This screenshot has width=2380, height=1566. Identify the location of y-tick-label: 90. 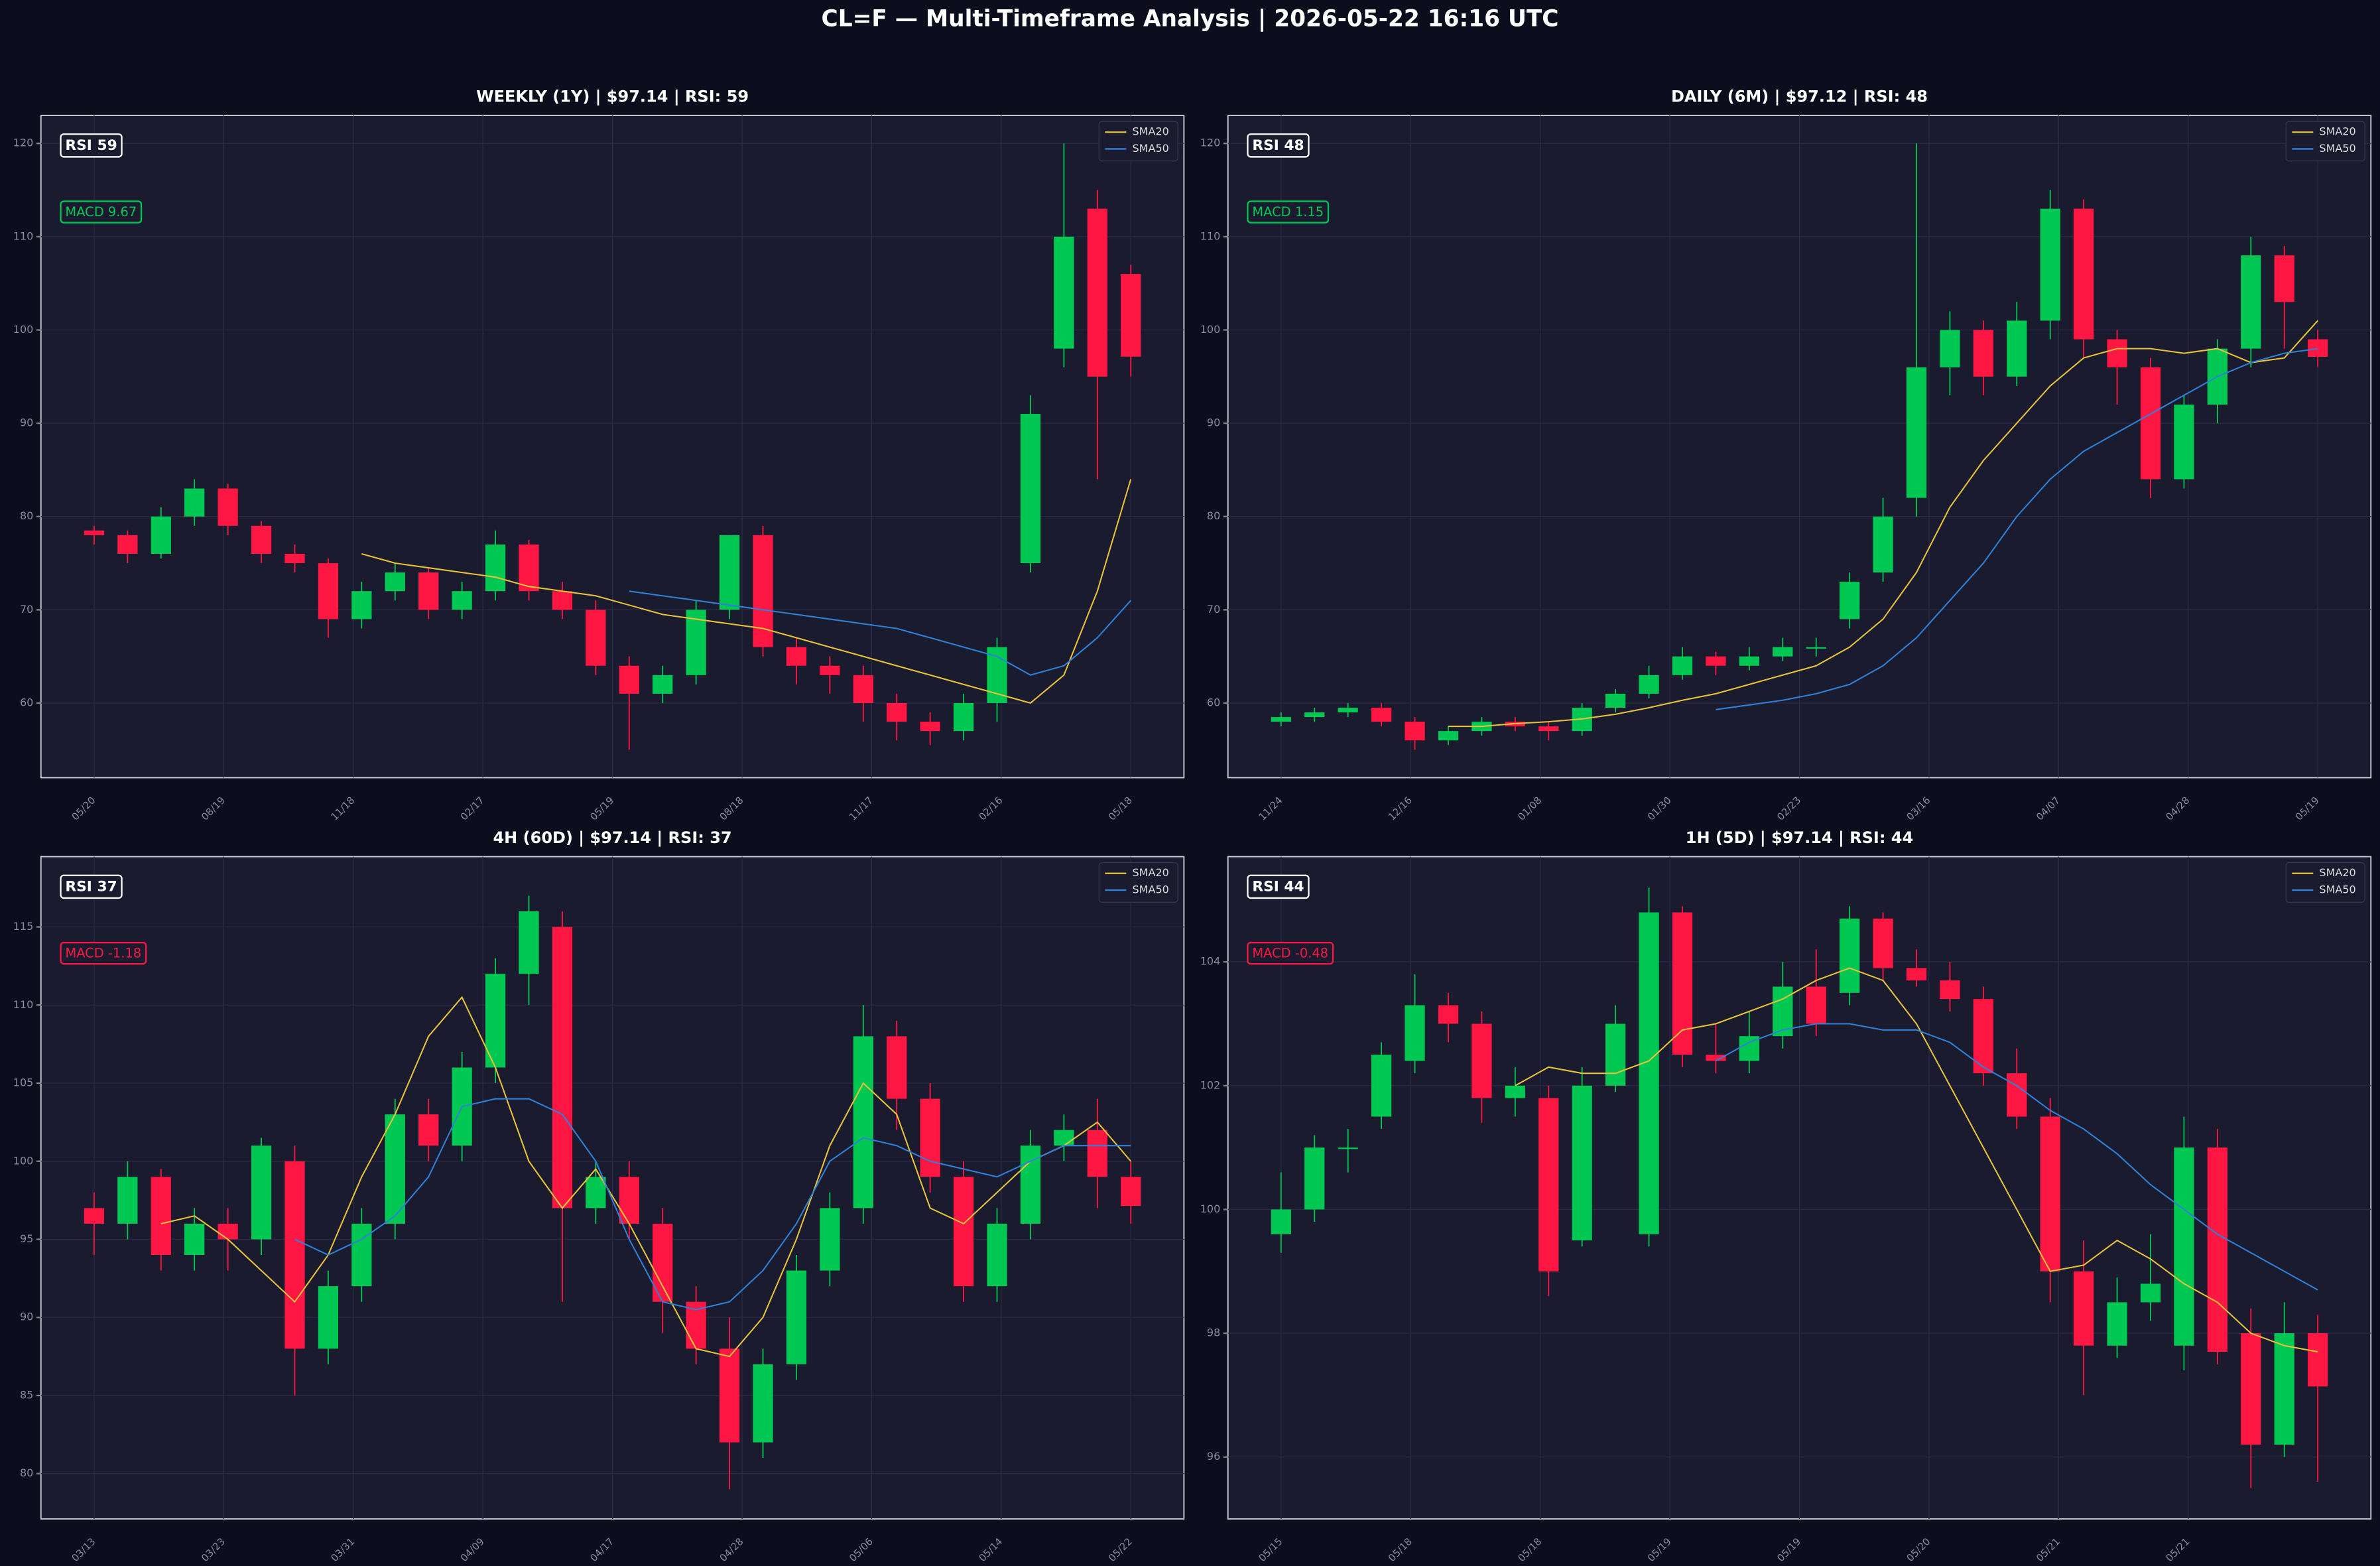
(27, 423).